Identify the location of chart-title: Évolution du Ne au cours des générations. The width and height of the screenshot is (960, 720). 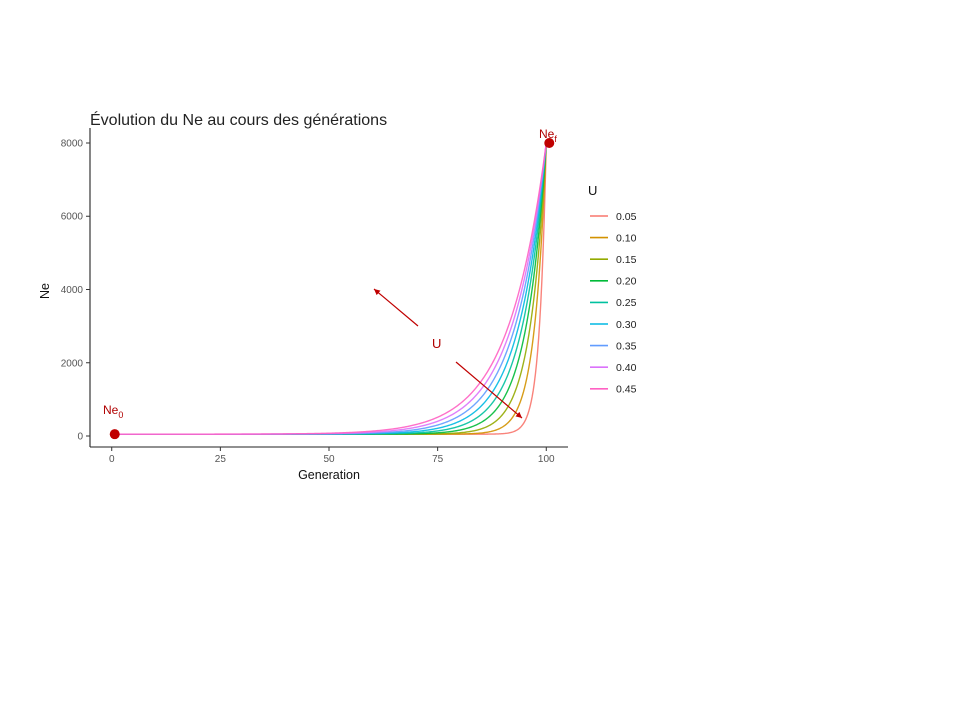
(238, 119).